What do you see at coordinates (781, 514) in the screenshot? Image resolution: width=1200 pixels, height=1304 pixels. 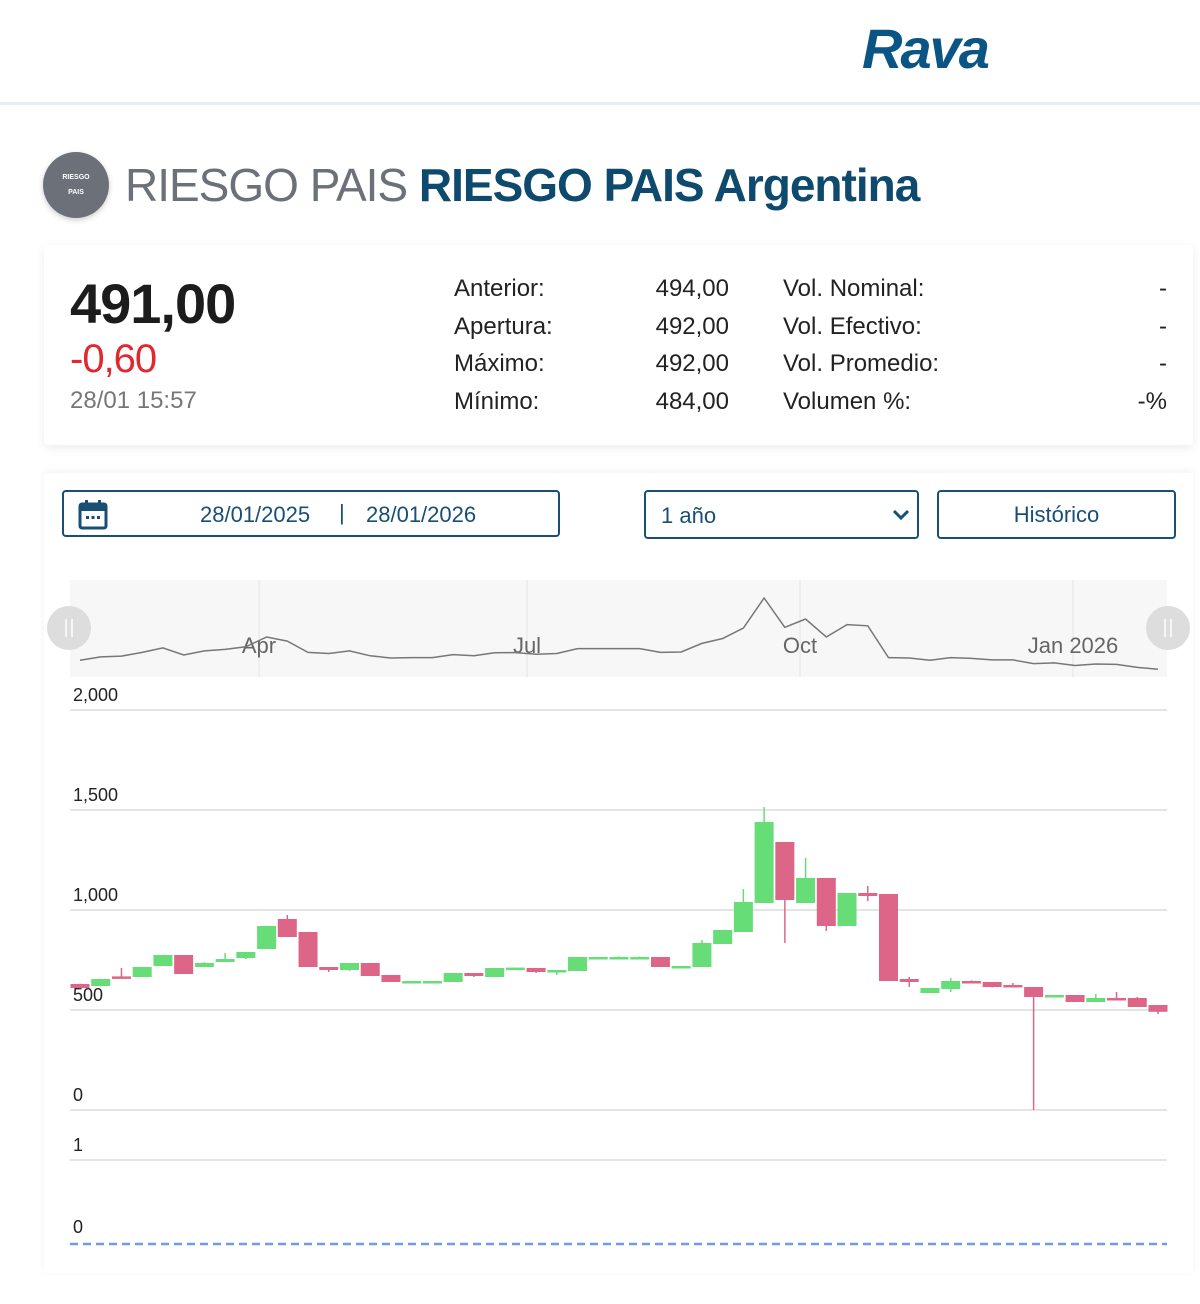 I see `range-select: 1 año` at bounding box center [781, 514].